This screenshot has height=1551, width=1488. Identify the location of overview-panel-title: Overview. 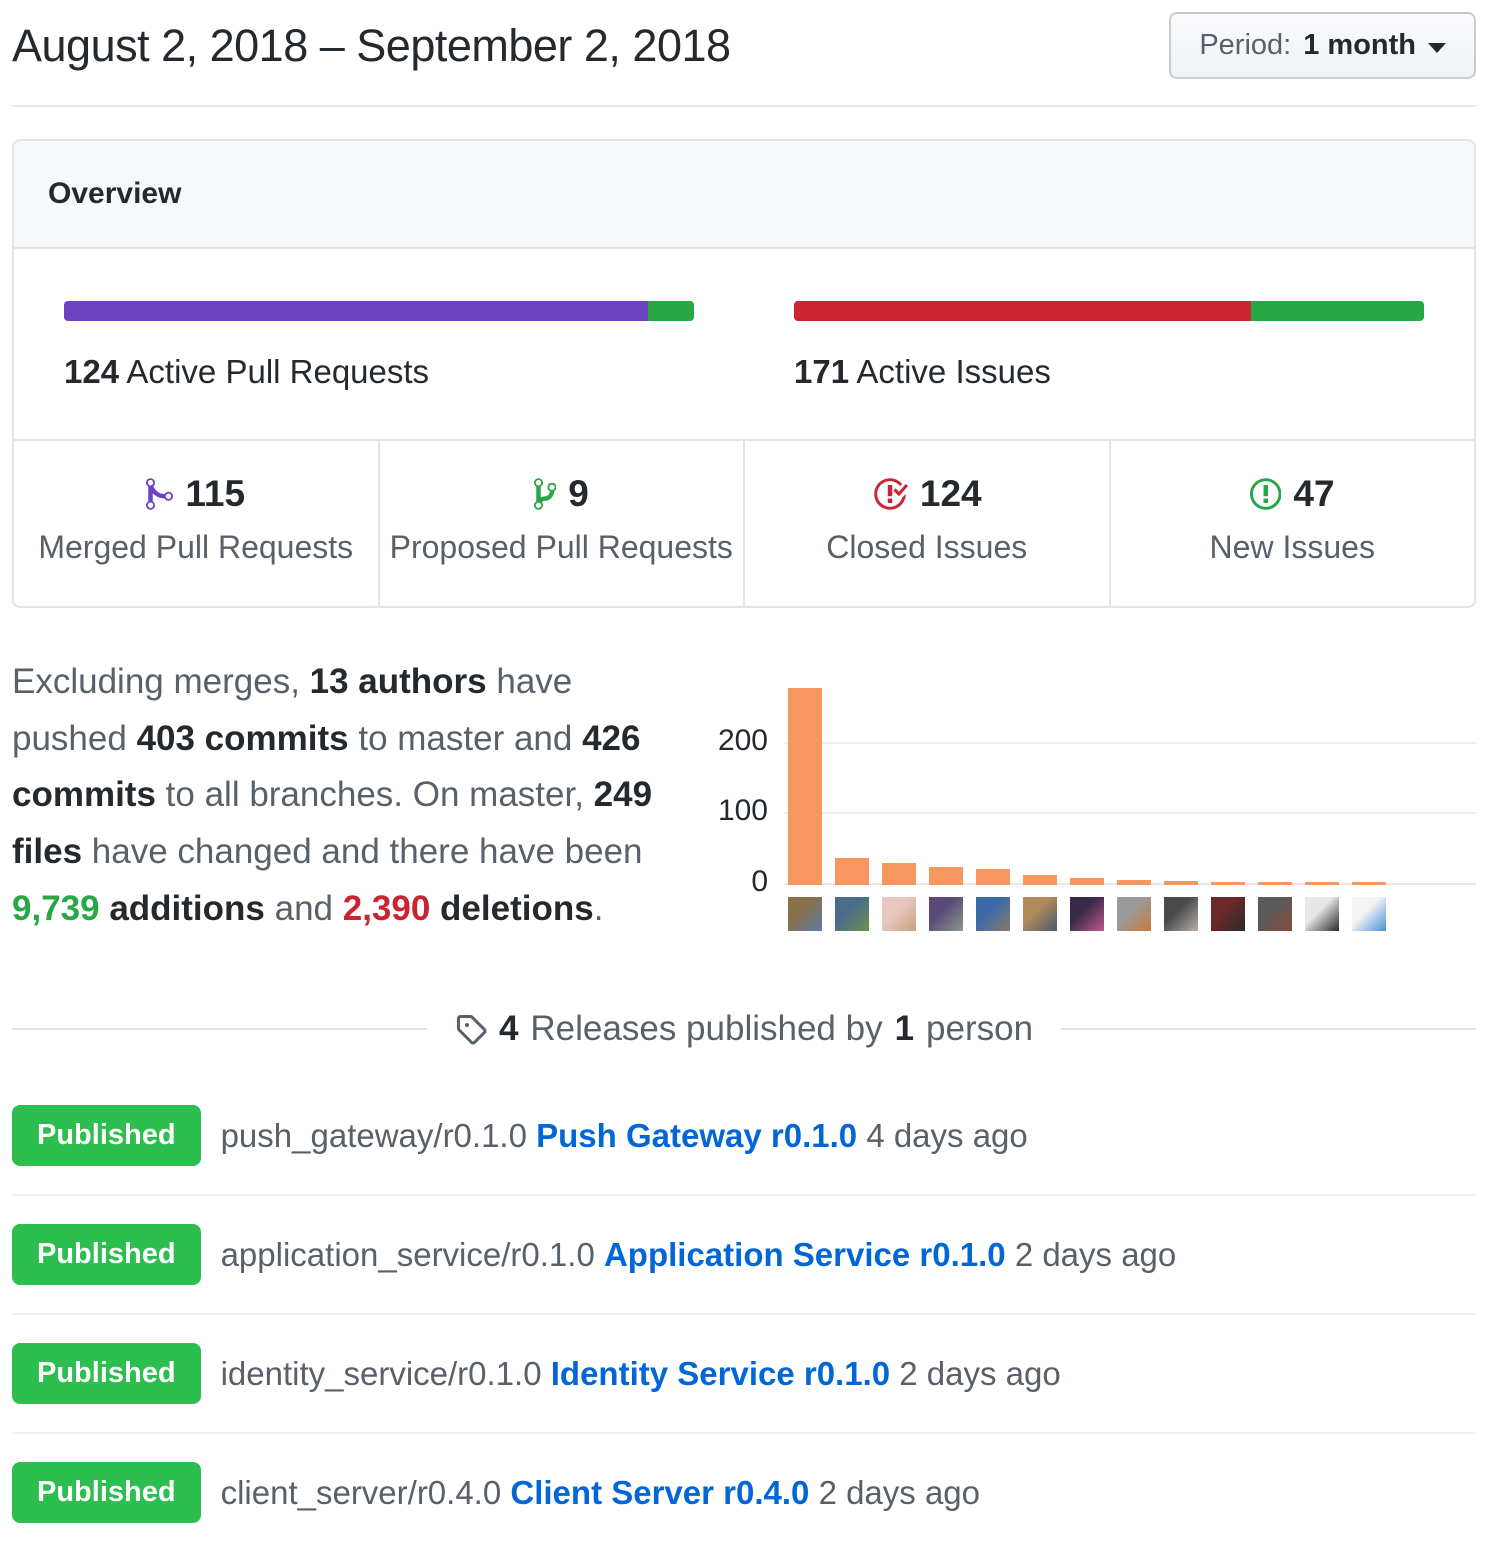
(744, 195).